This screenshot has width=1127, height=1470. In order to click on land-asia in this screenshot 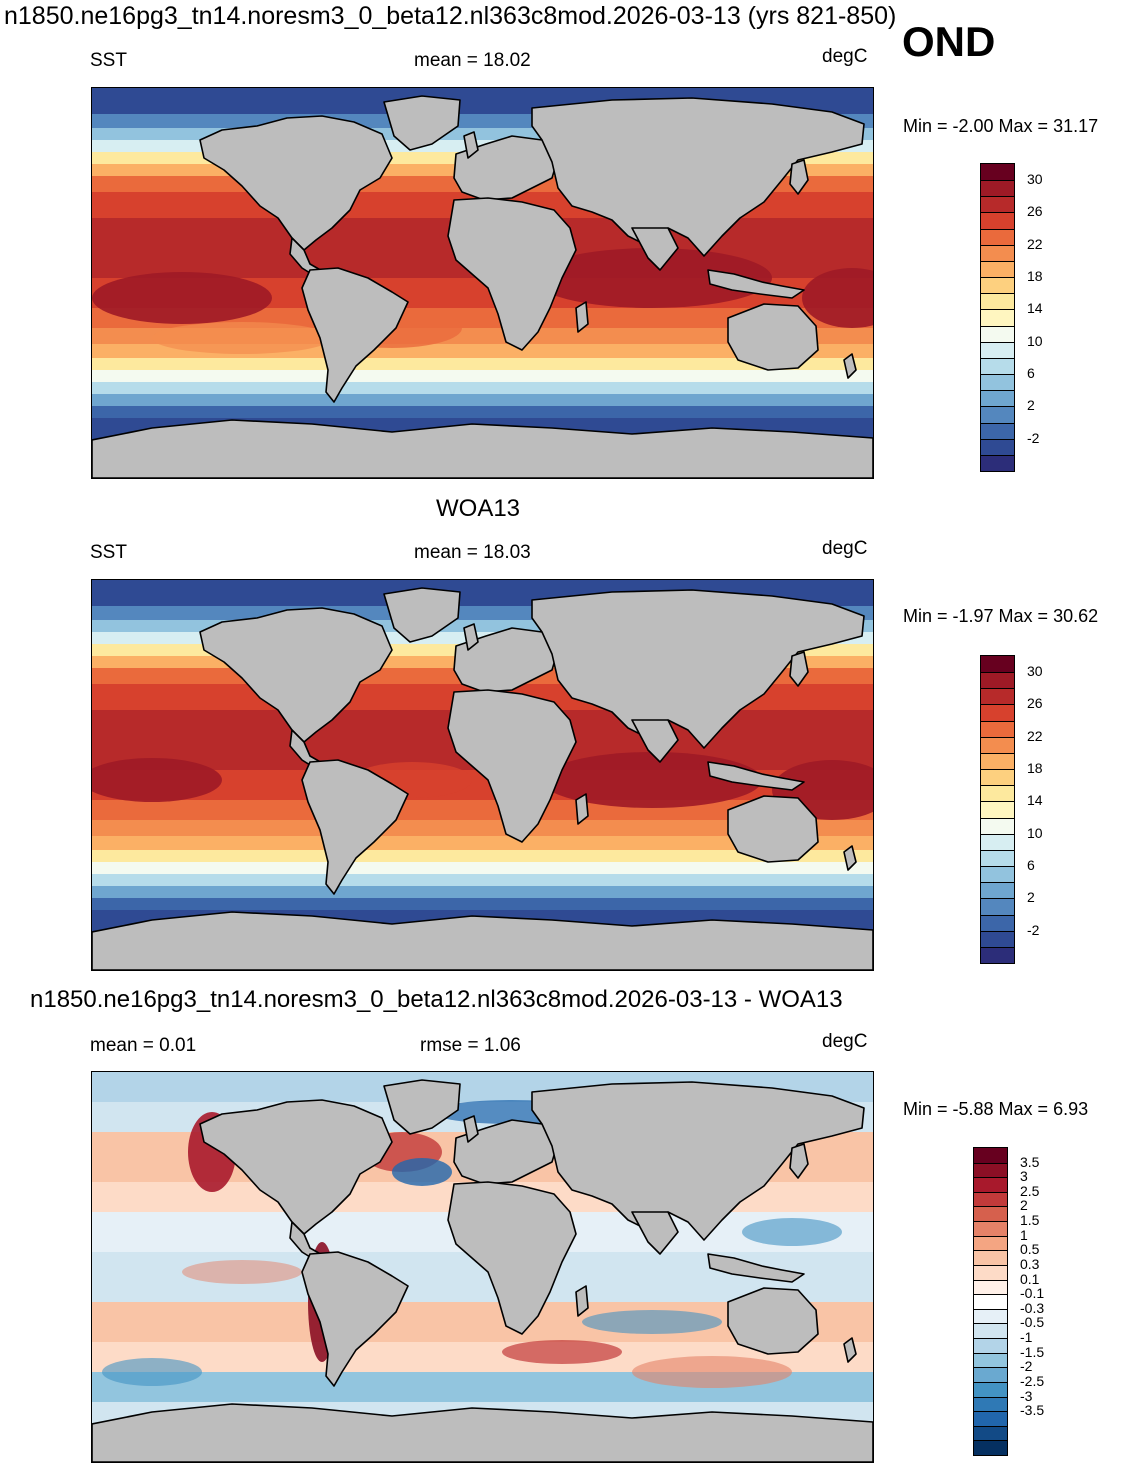, I will do `click(698, 1161)`.